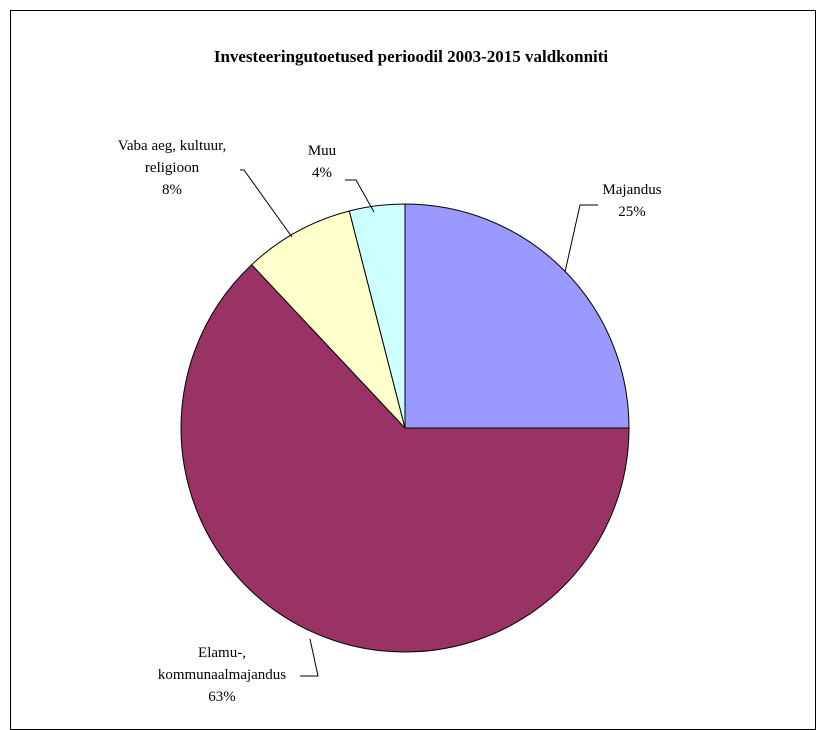 The height and width of the screenshot is (730, 822). I want to click on slice-name-line-muu: Muu, so click(322, 151).